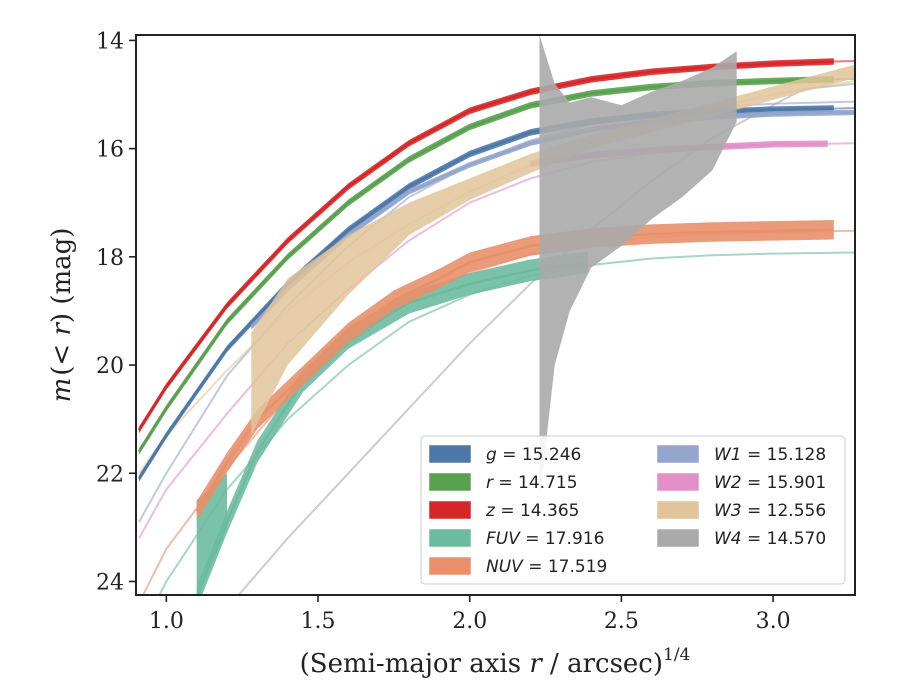  What do you see at coordinates (110, 366) in the screenshot?
I see `y-tick-label: 20` at bounding box center [110, 366].